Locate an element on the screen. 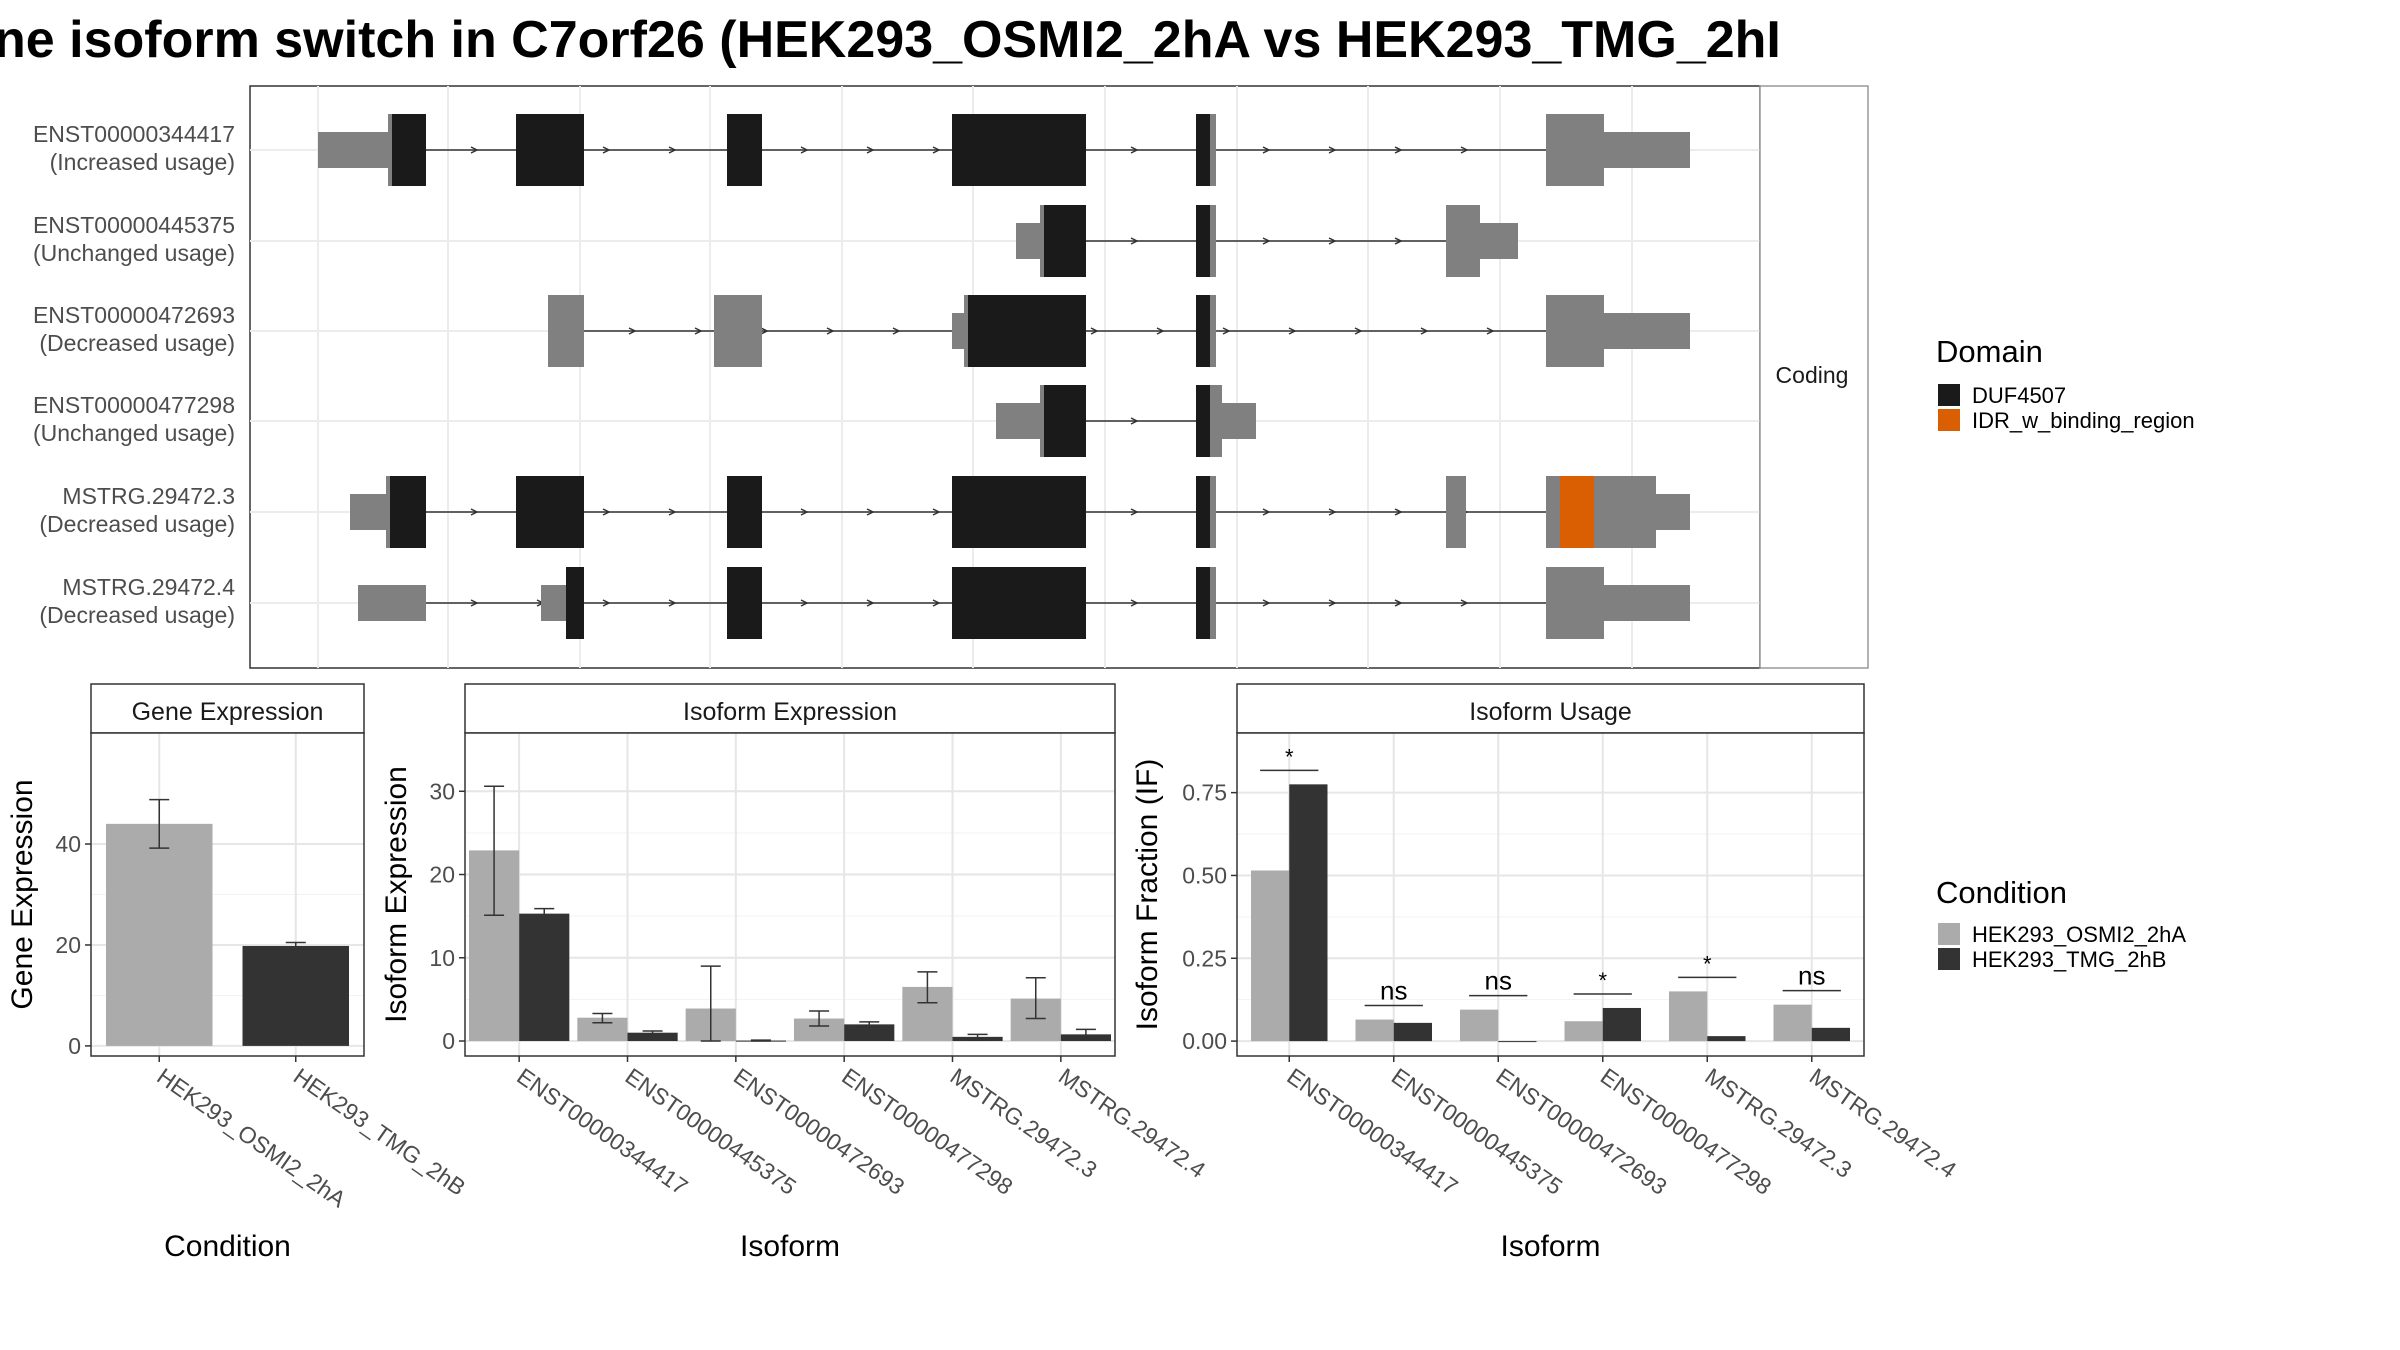  coding-strip-label: Coding is located at coordinates (1812, 375).